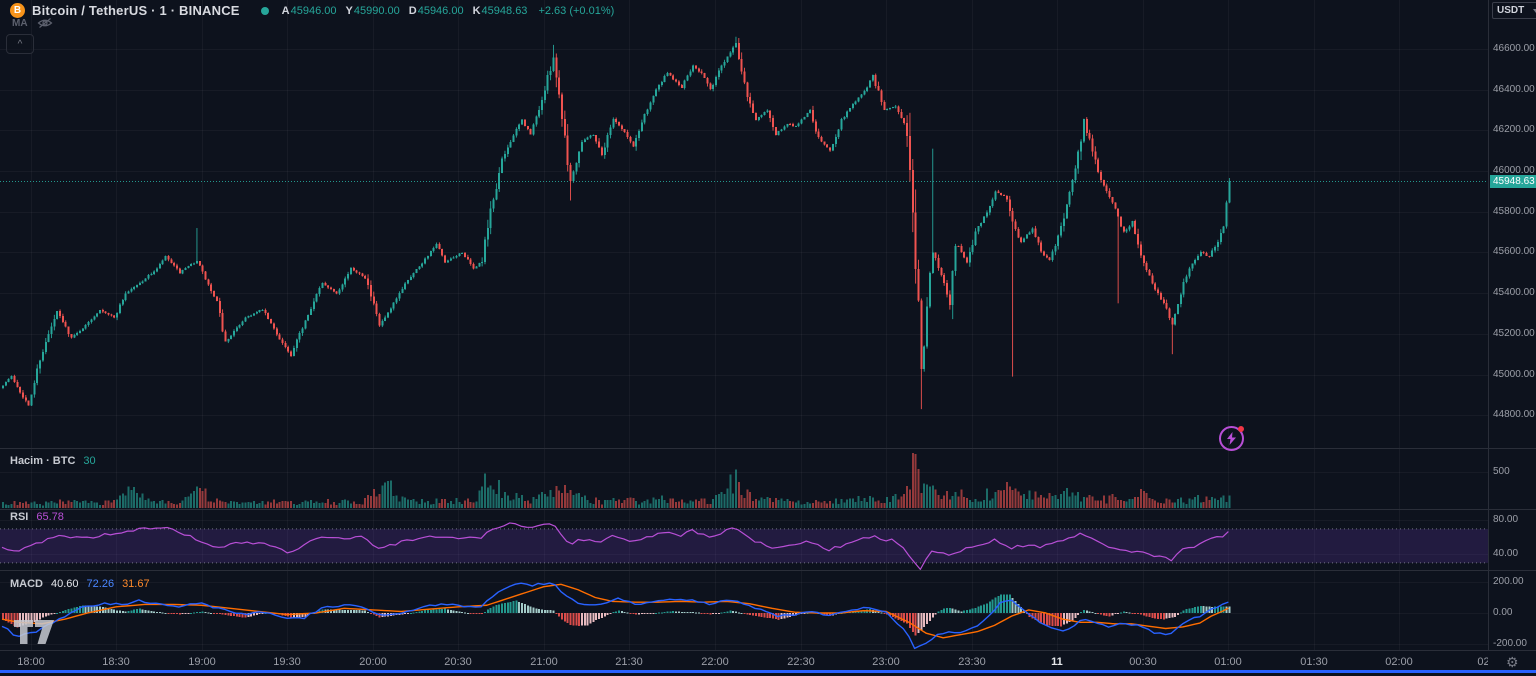 This screenshot has width=1536, height=676. I want to click on time-axis-label: 18:00, so click(31, 662).